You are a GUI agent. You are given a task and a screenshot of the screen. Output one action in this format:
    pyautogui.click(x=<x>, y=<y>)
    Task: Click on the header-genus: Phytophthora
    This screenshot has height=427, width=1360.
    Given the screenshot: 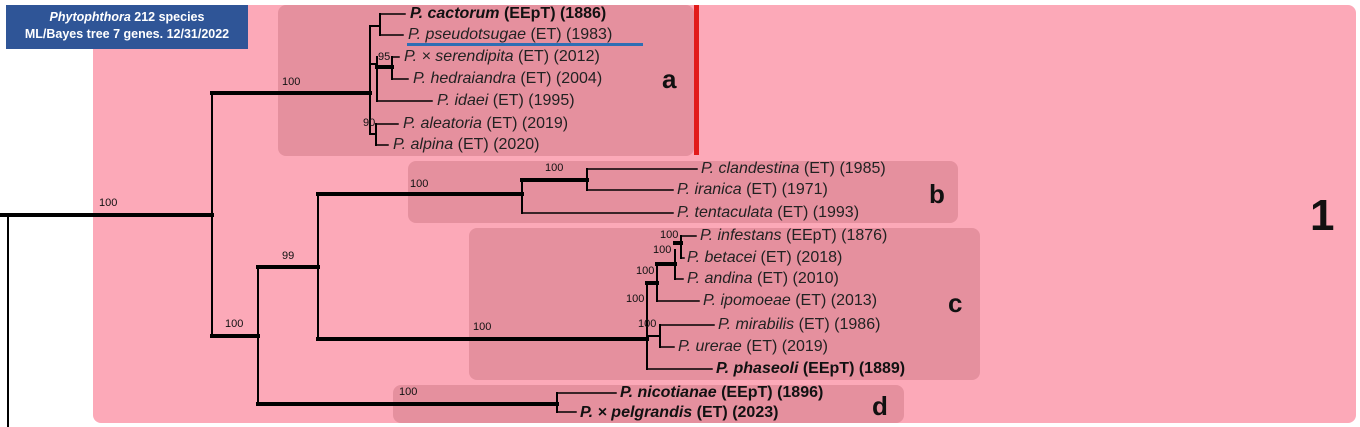 What is the action you would take?
    pyautogui.click(x=90, y=17)
    